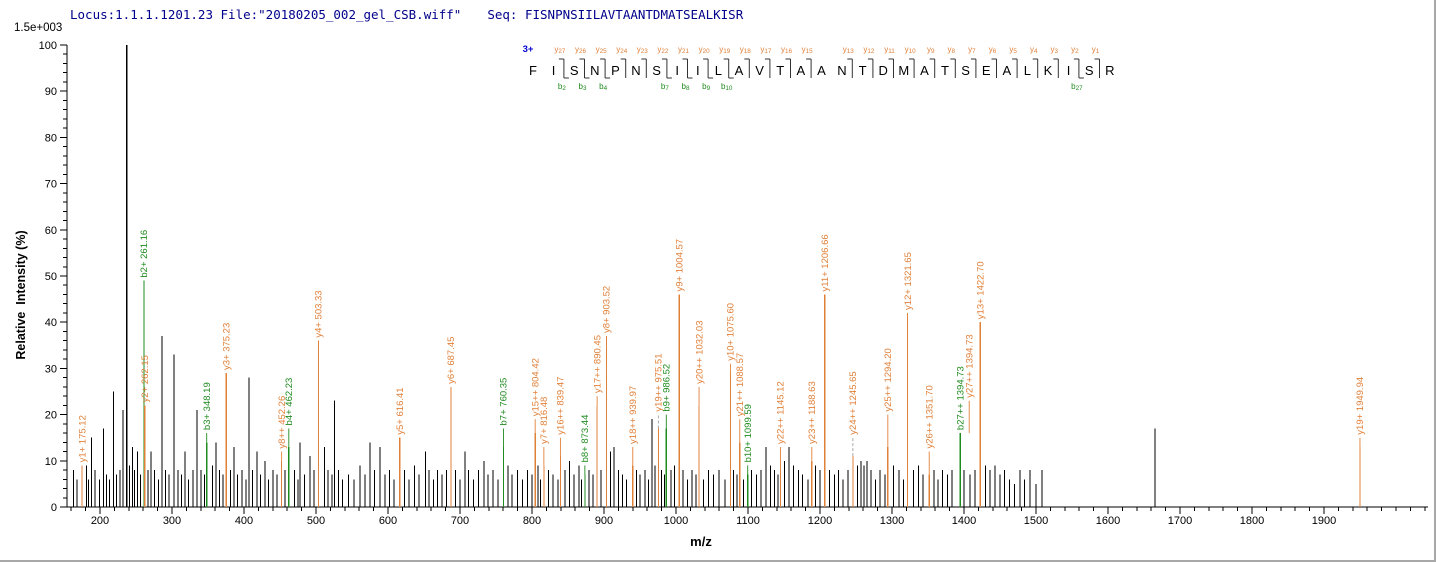  What do you see at coordinates (701, 541) in the screenshot?
I see `x-axis-title: m/z` at bounding box center [701, 541].